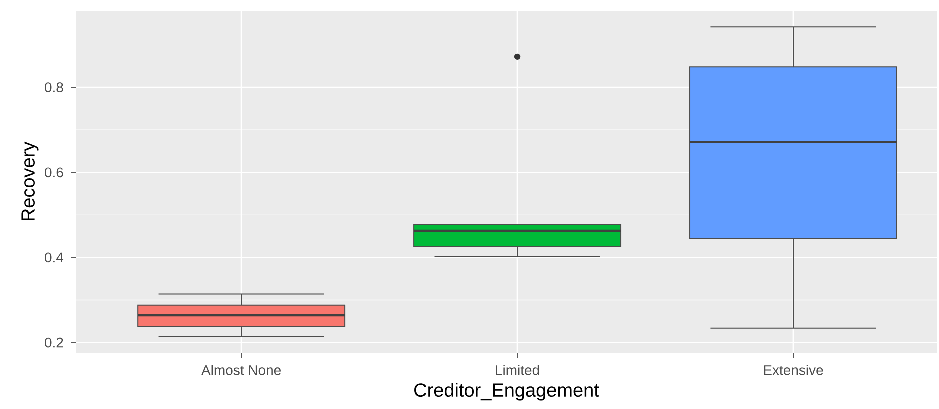 The image size is (939, 409). I want to click on x-tick-label: Extensive, so click(794, 370).